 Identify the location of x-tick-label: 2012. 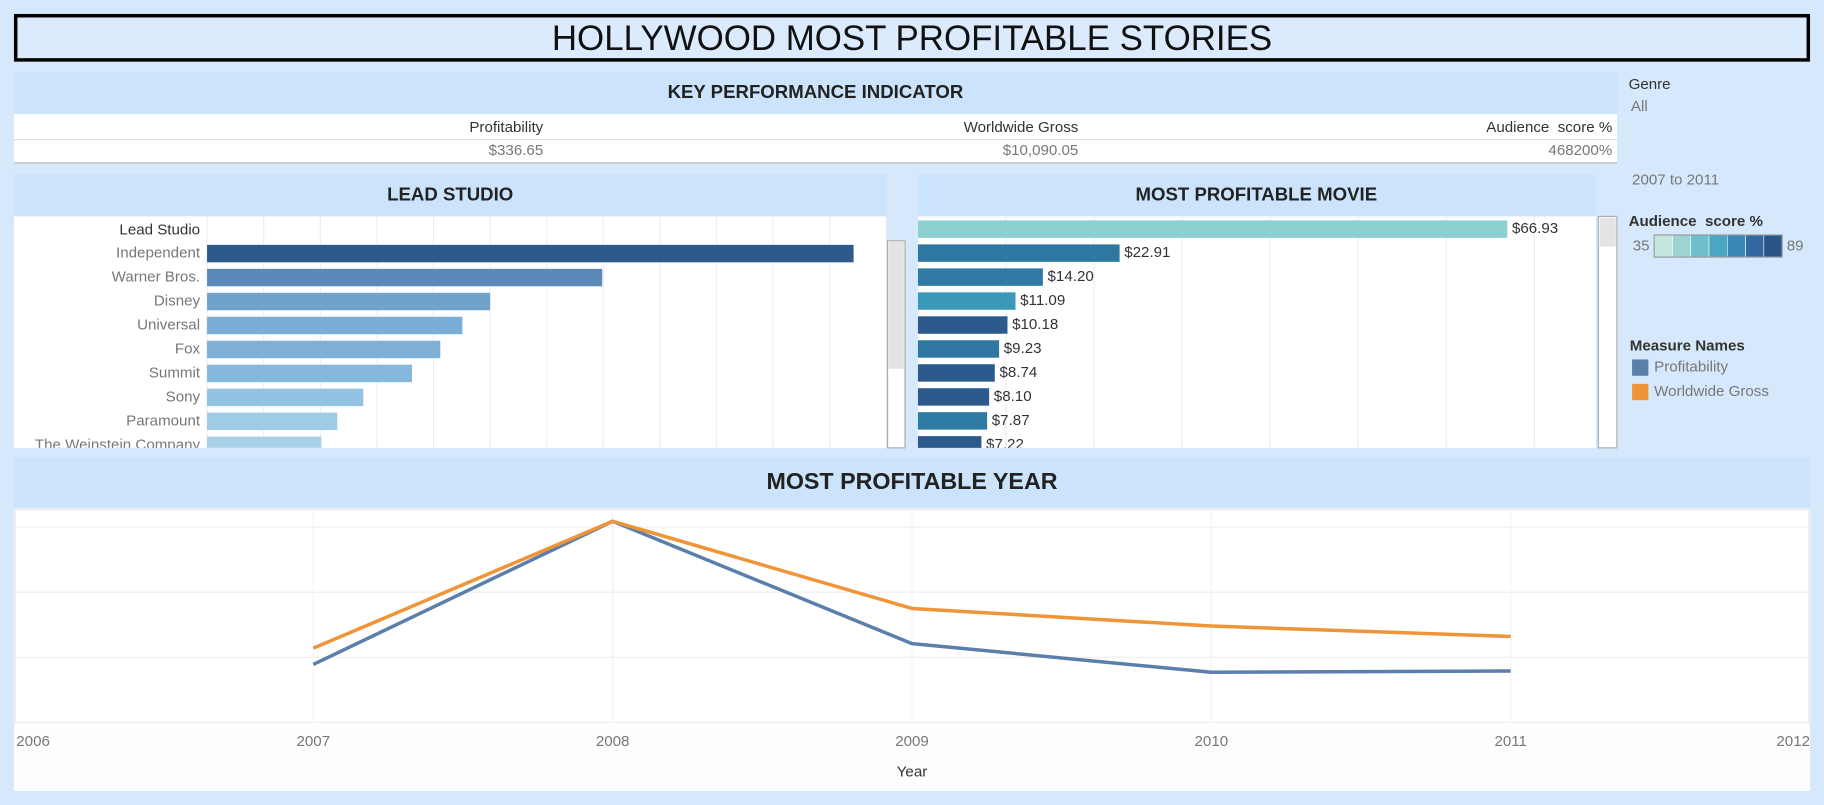
(1793, 741).